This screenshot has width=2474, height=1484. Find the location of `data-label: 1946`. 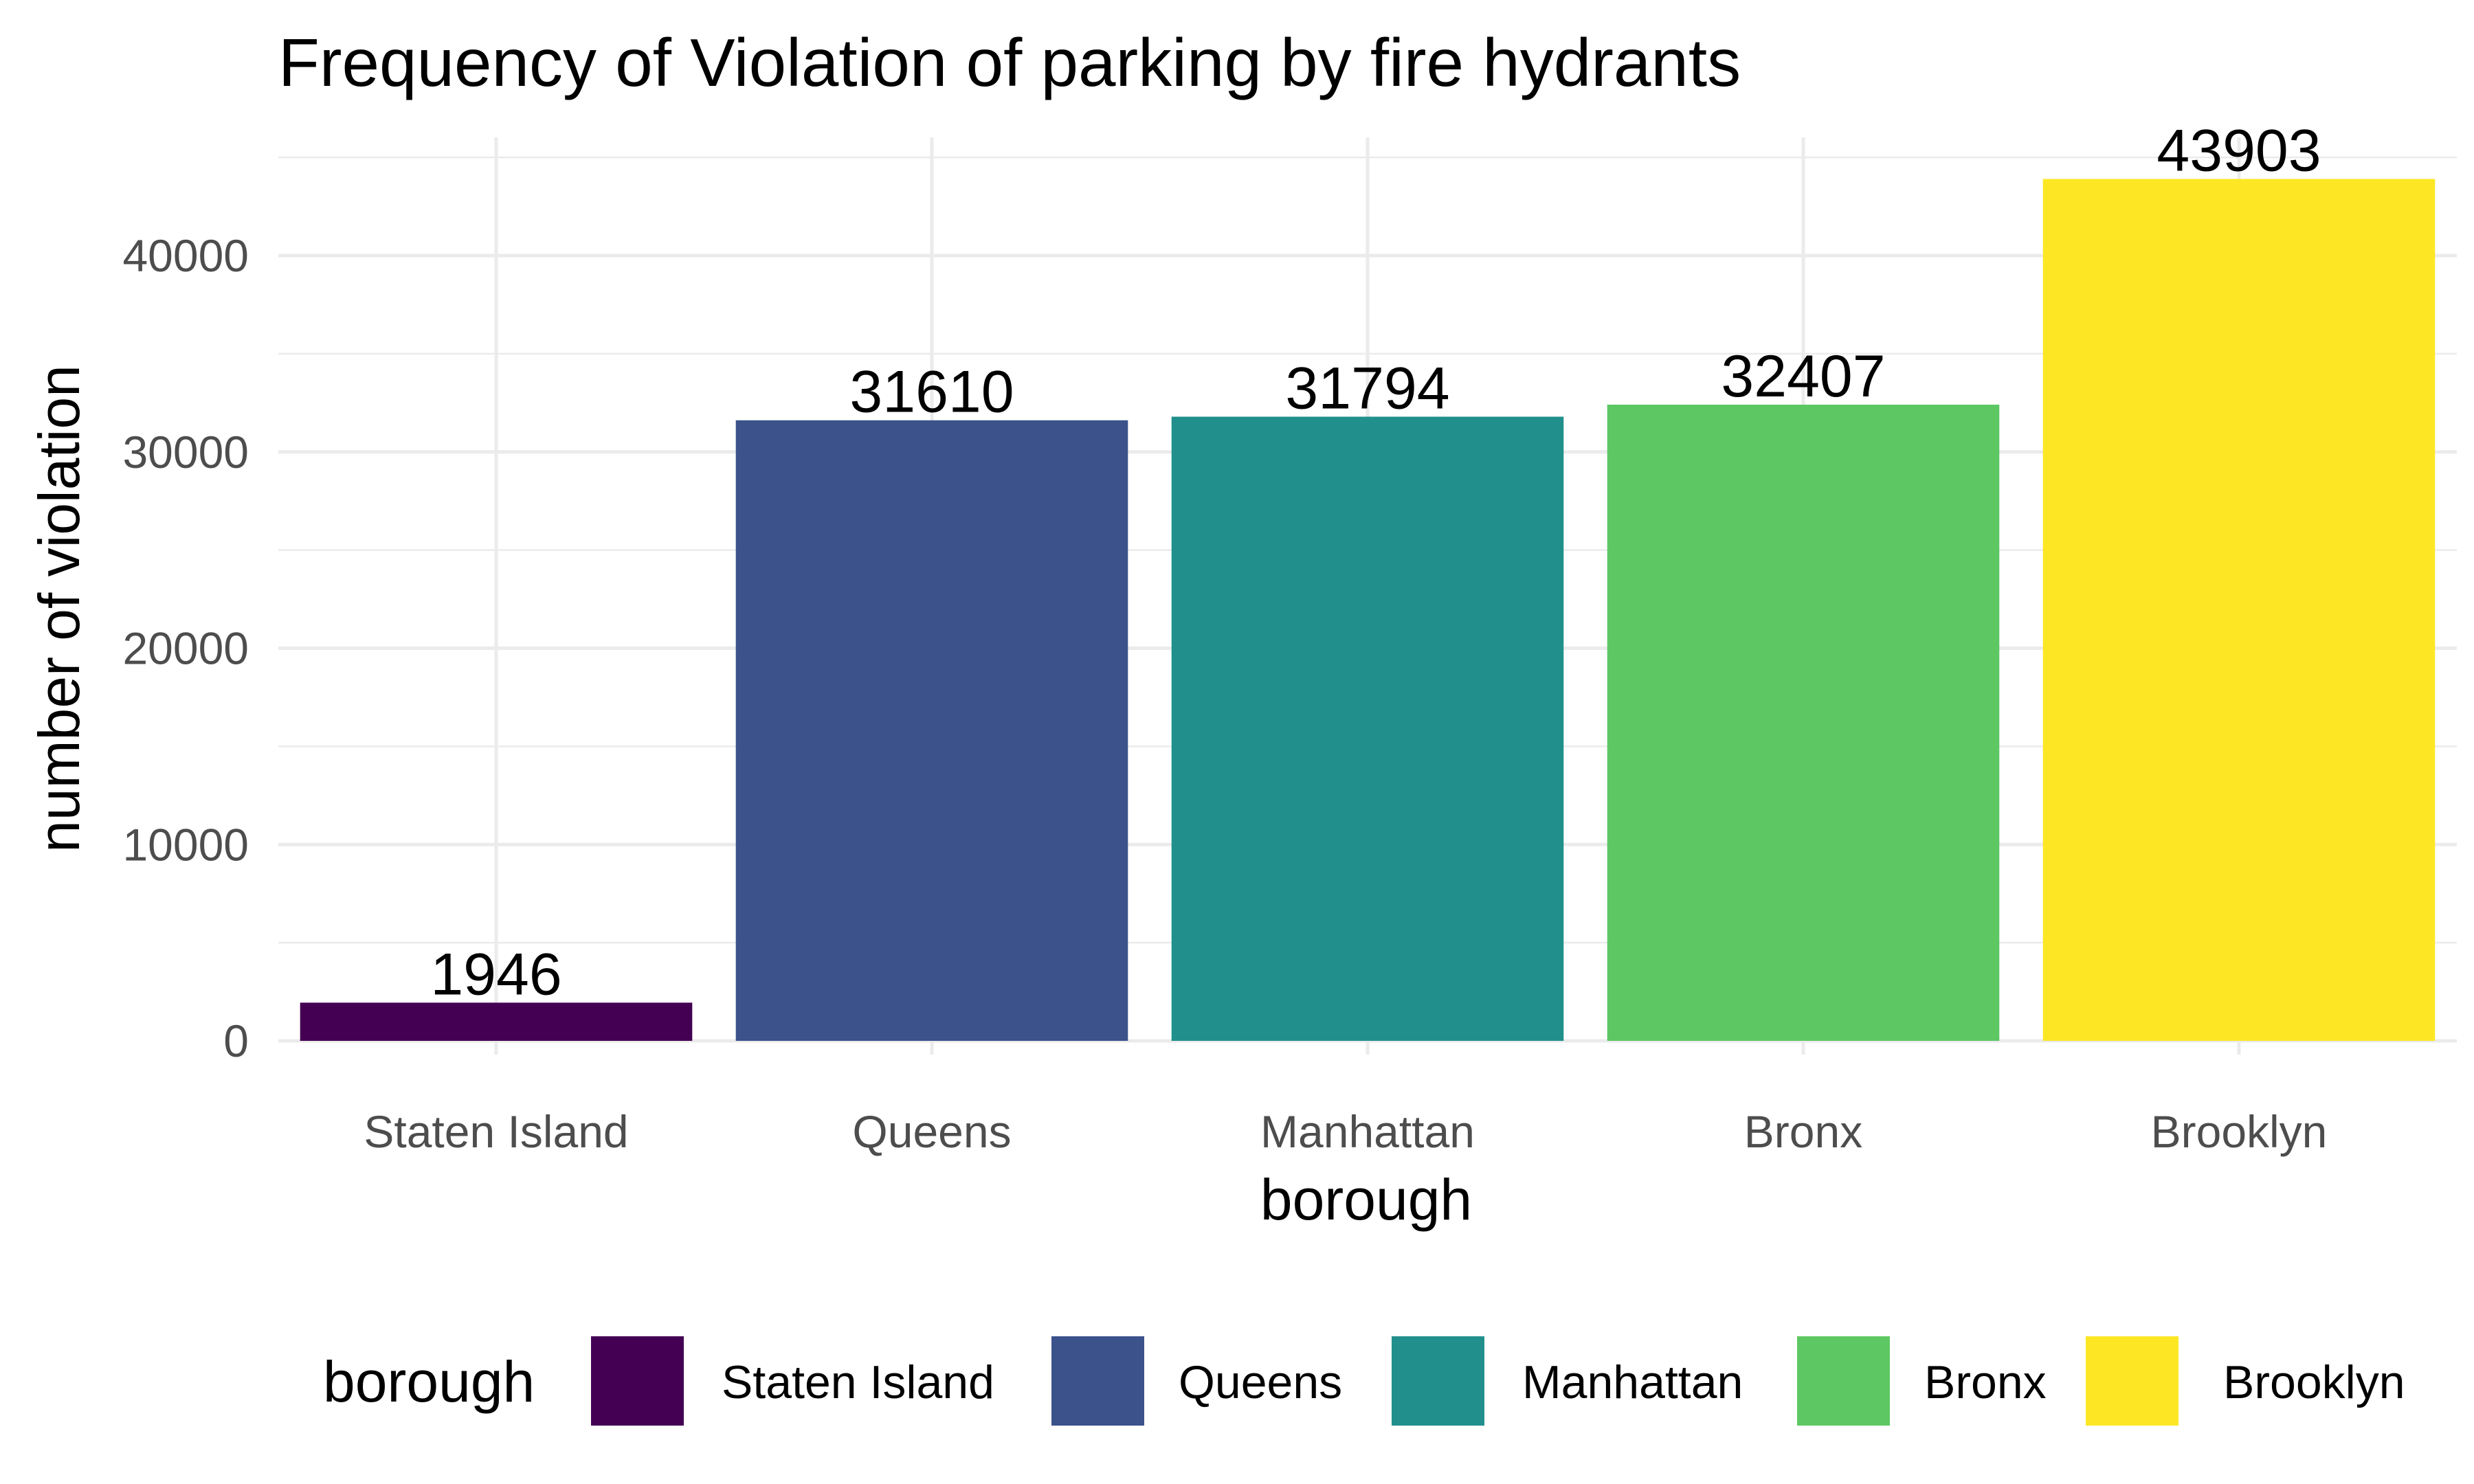

data-label: 1946 is located at coordinates (495, 974).